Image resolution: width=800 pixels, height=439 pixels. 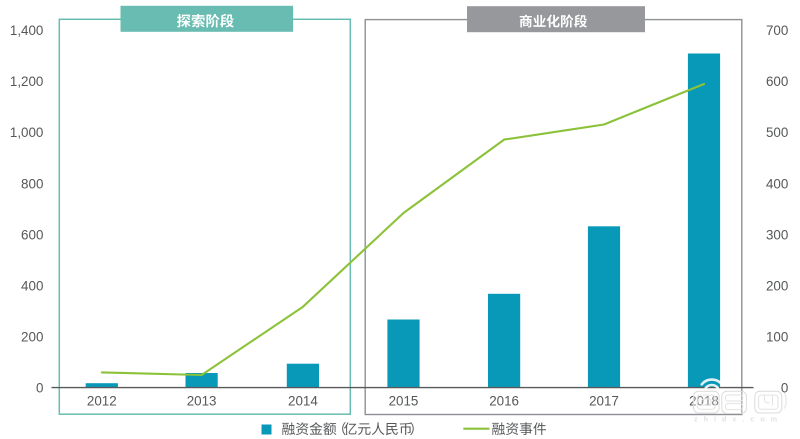 What do you see at coordinates (604, 401) in the screenshot?
I see `svg-text: 2017` at bounding box center [604, 401].